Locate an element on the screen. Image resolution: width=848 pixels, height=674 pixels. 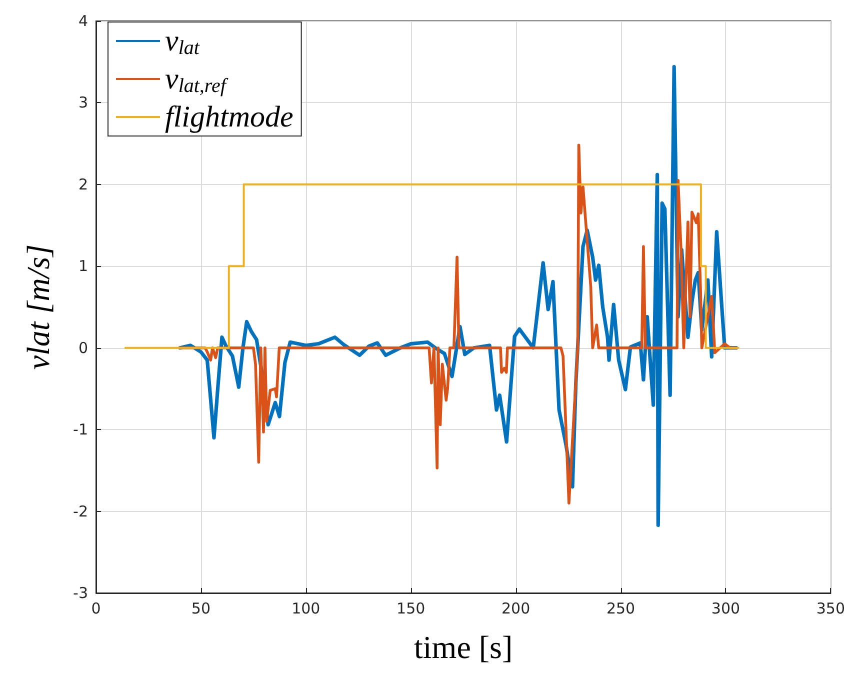
x-tick-label: 300 is located at coordinates (725, 609).